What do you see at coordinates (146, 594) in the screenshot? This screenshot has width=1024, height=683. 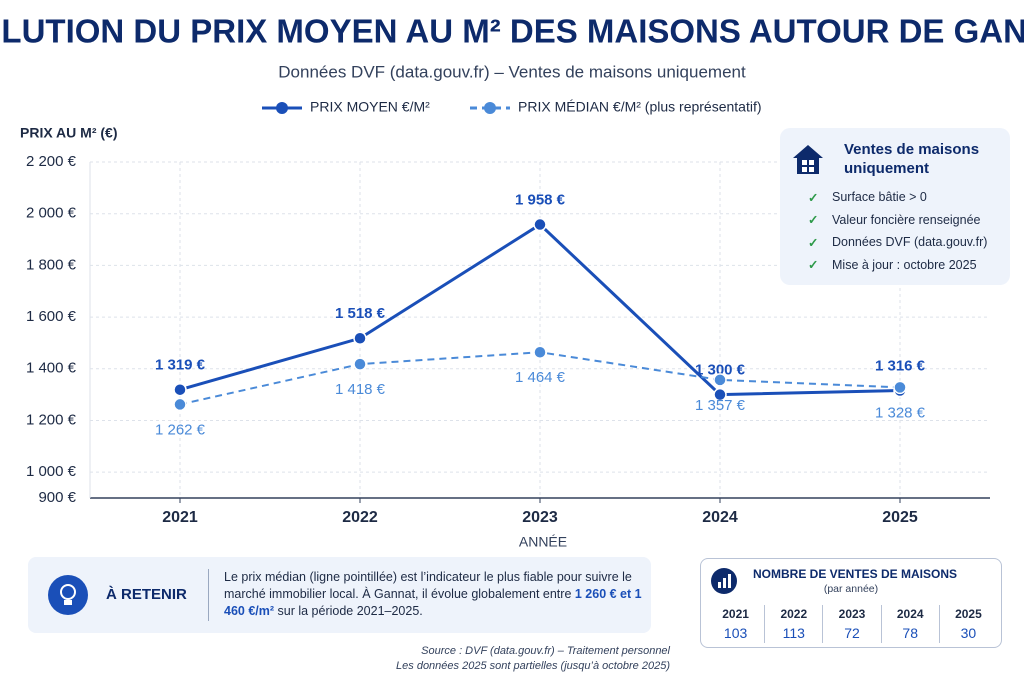 I see `retenir-title: À RETENIR` at bounding box center [146, 594].